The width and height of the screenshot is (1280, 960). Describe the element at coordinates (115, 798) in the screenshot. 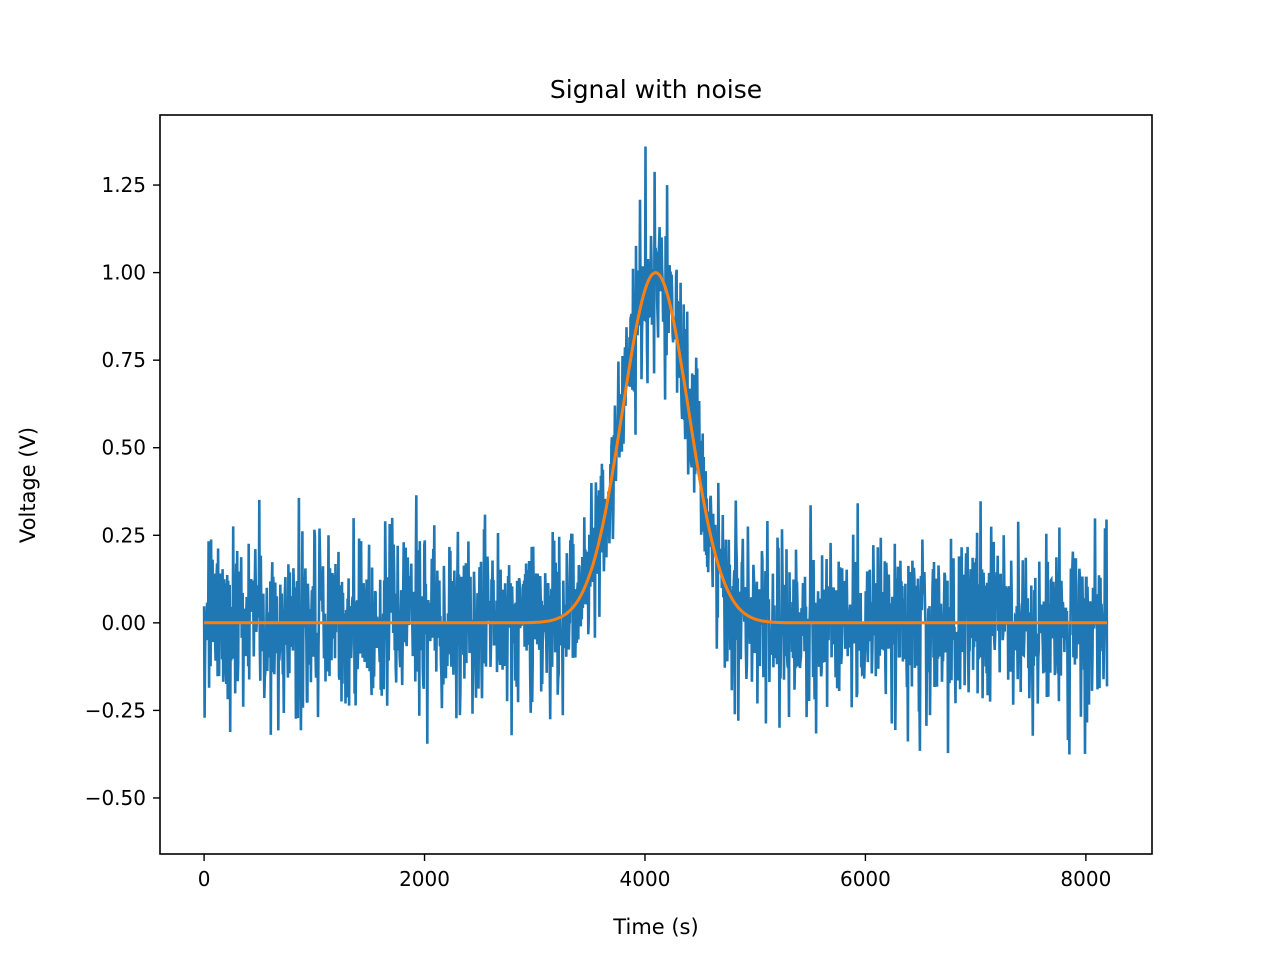

I see `y-tick-label: −0.50` at that location.